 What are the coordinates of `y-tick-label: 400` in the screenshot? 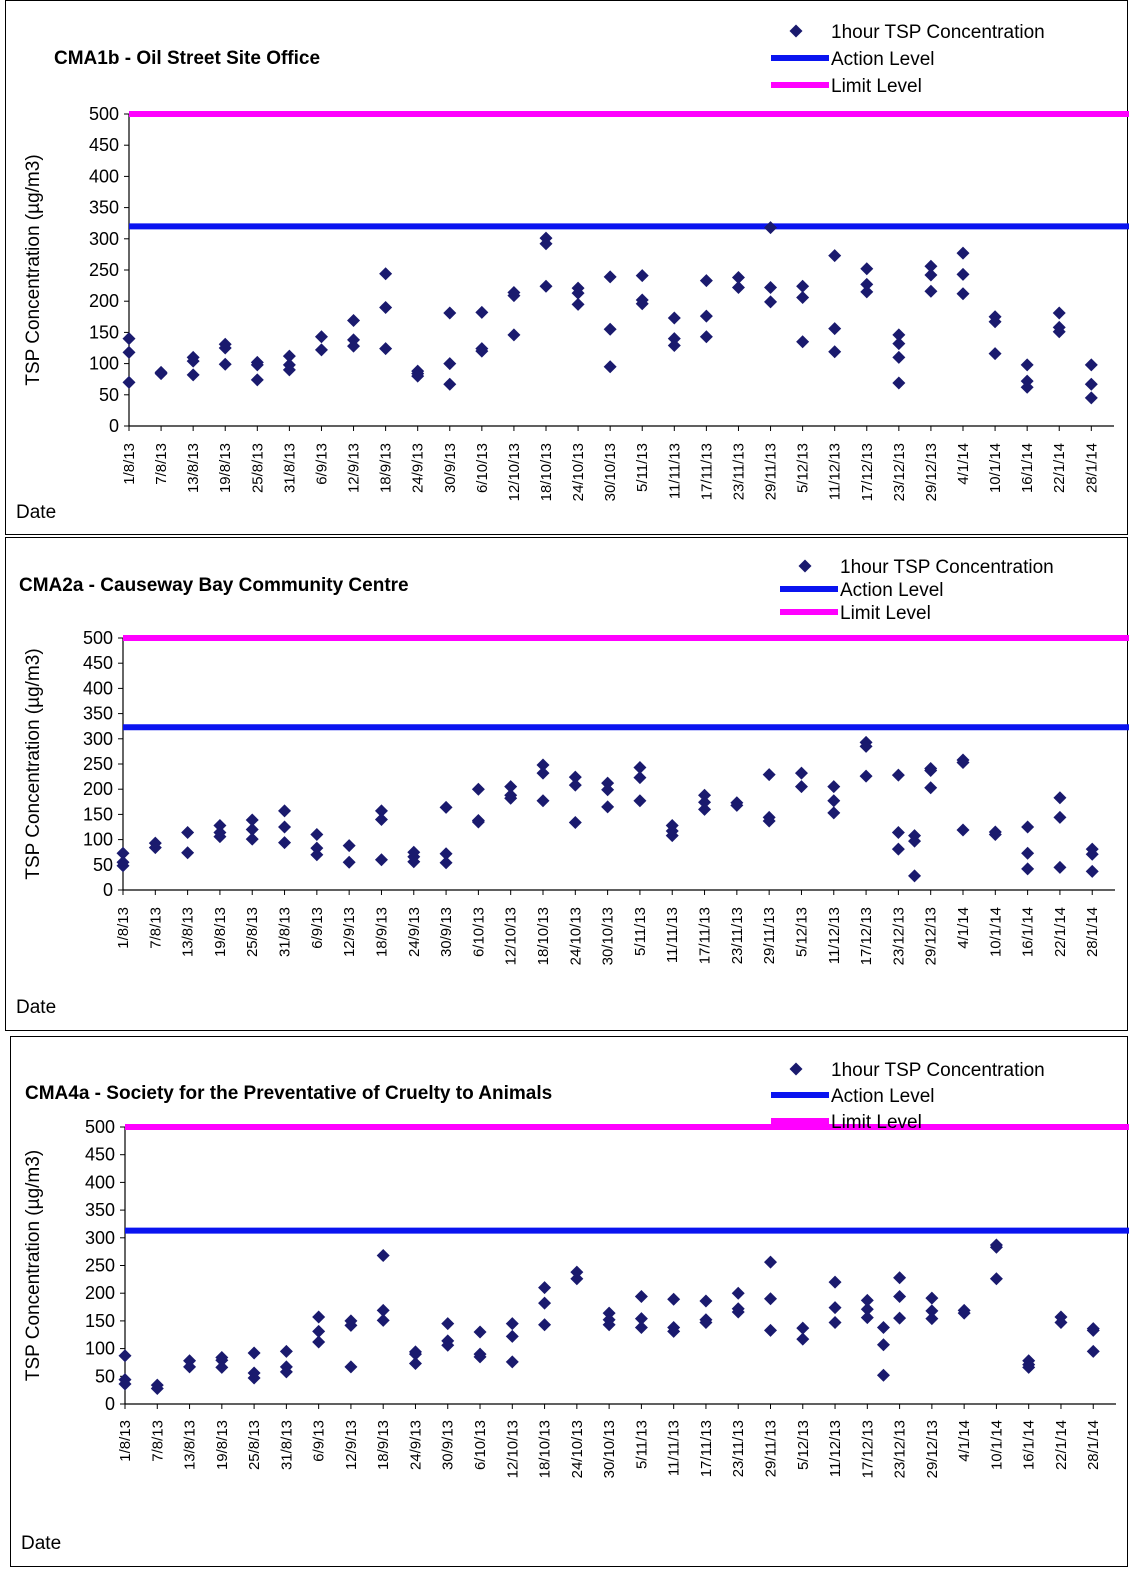 It's located at (104, 176).